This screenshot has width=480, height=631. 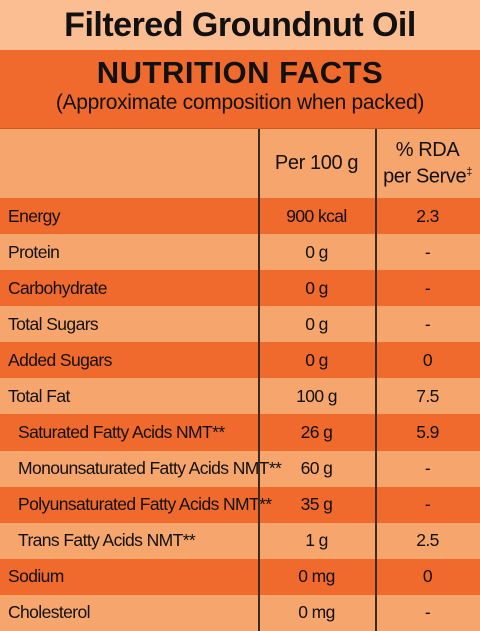 I want to click on table-row: Polyunsaturated Fatty Acids NMT** 35 g -, so click(x=240, y=504).